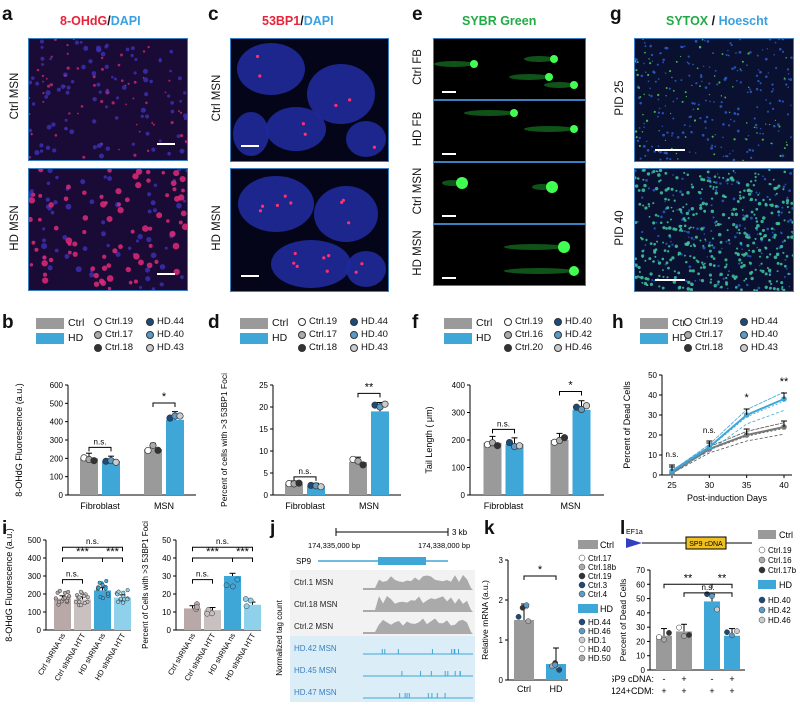 This screenshot has height=705, width=800. I want to click on y-tick-label: 100, so click(57, 477).